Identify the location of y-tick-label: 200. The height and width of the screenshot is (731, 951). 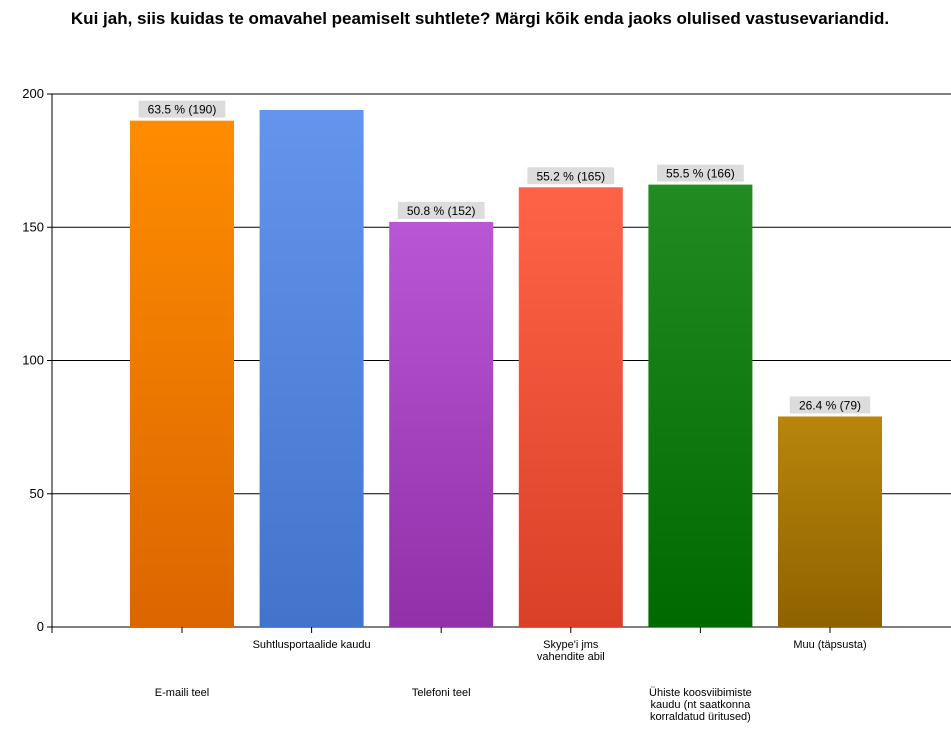
(33, 93).